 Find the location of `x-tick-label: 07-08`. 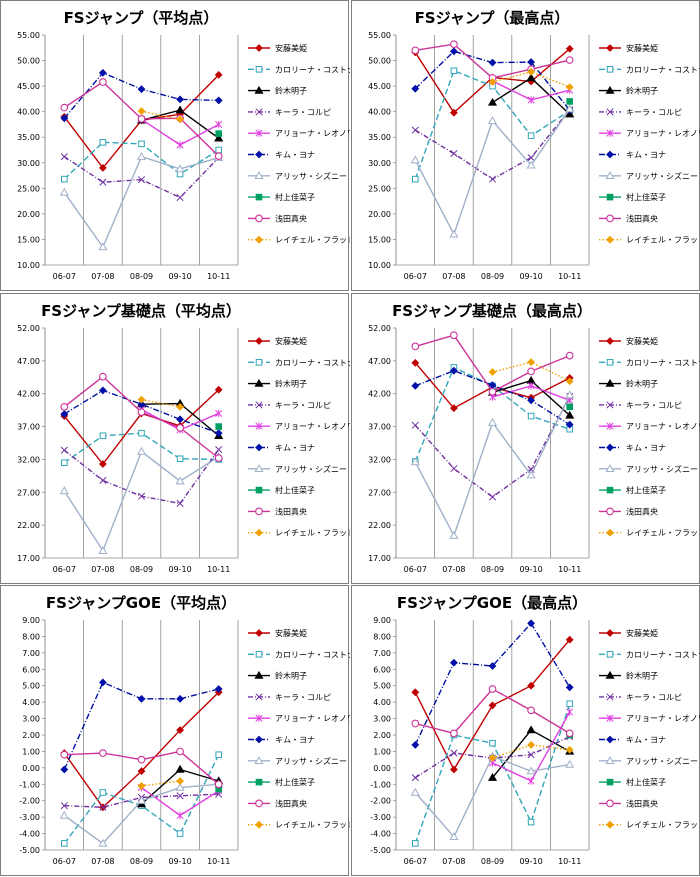

x-tick-label: 07-08 is located at coordinates (453, 569).